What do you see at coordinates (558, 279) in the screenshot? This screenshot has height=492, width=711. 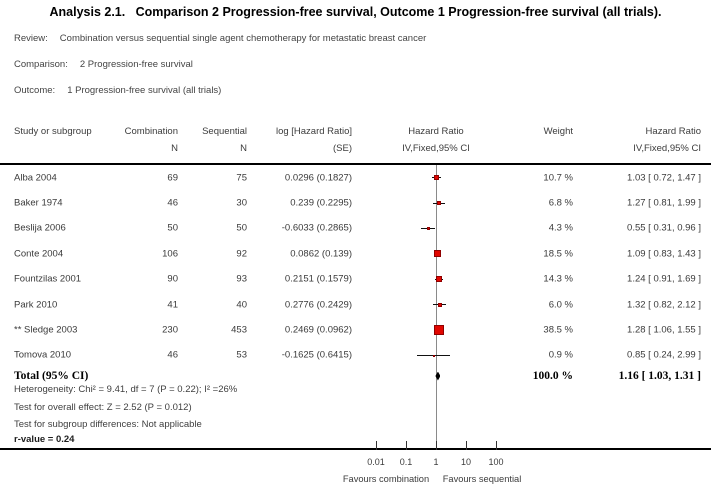 I see `weight-value: 14.3 %` at bounding box center [558, 279].